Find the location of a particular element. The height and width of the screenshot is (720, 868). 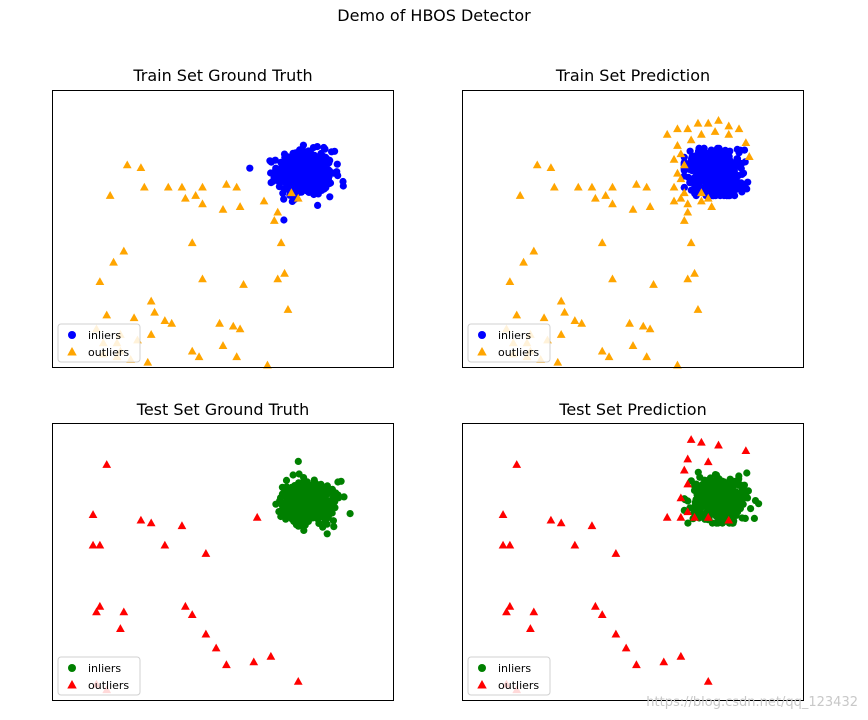

legend-marker-outliers is located at coordinates (72, 351).